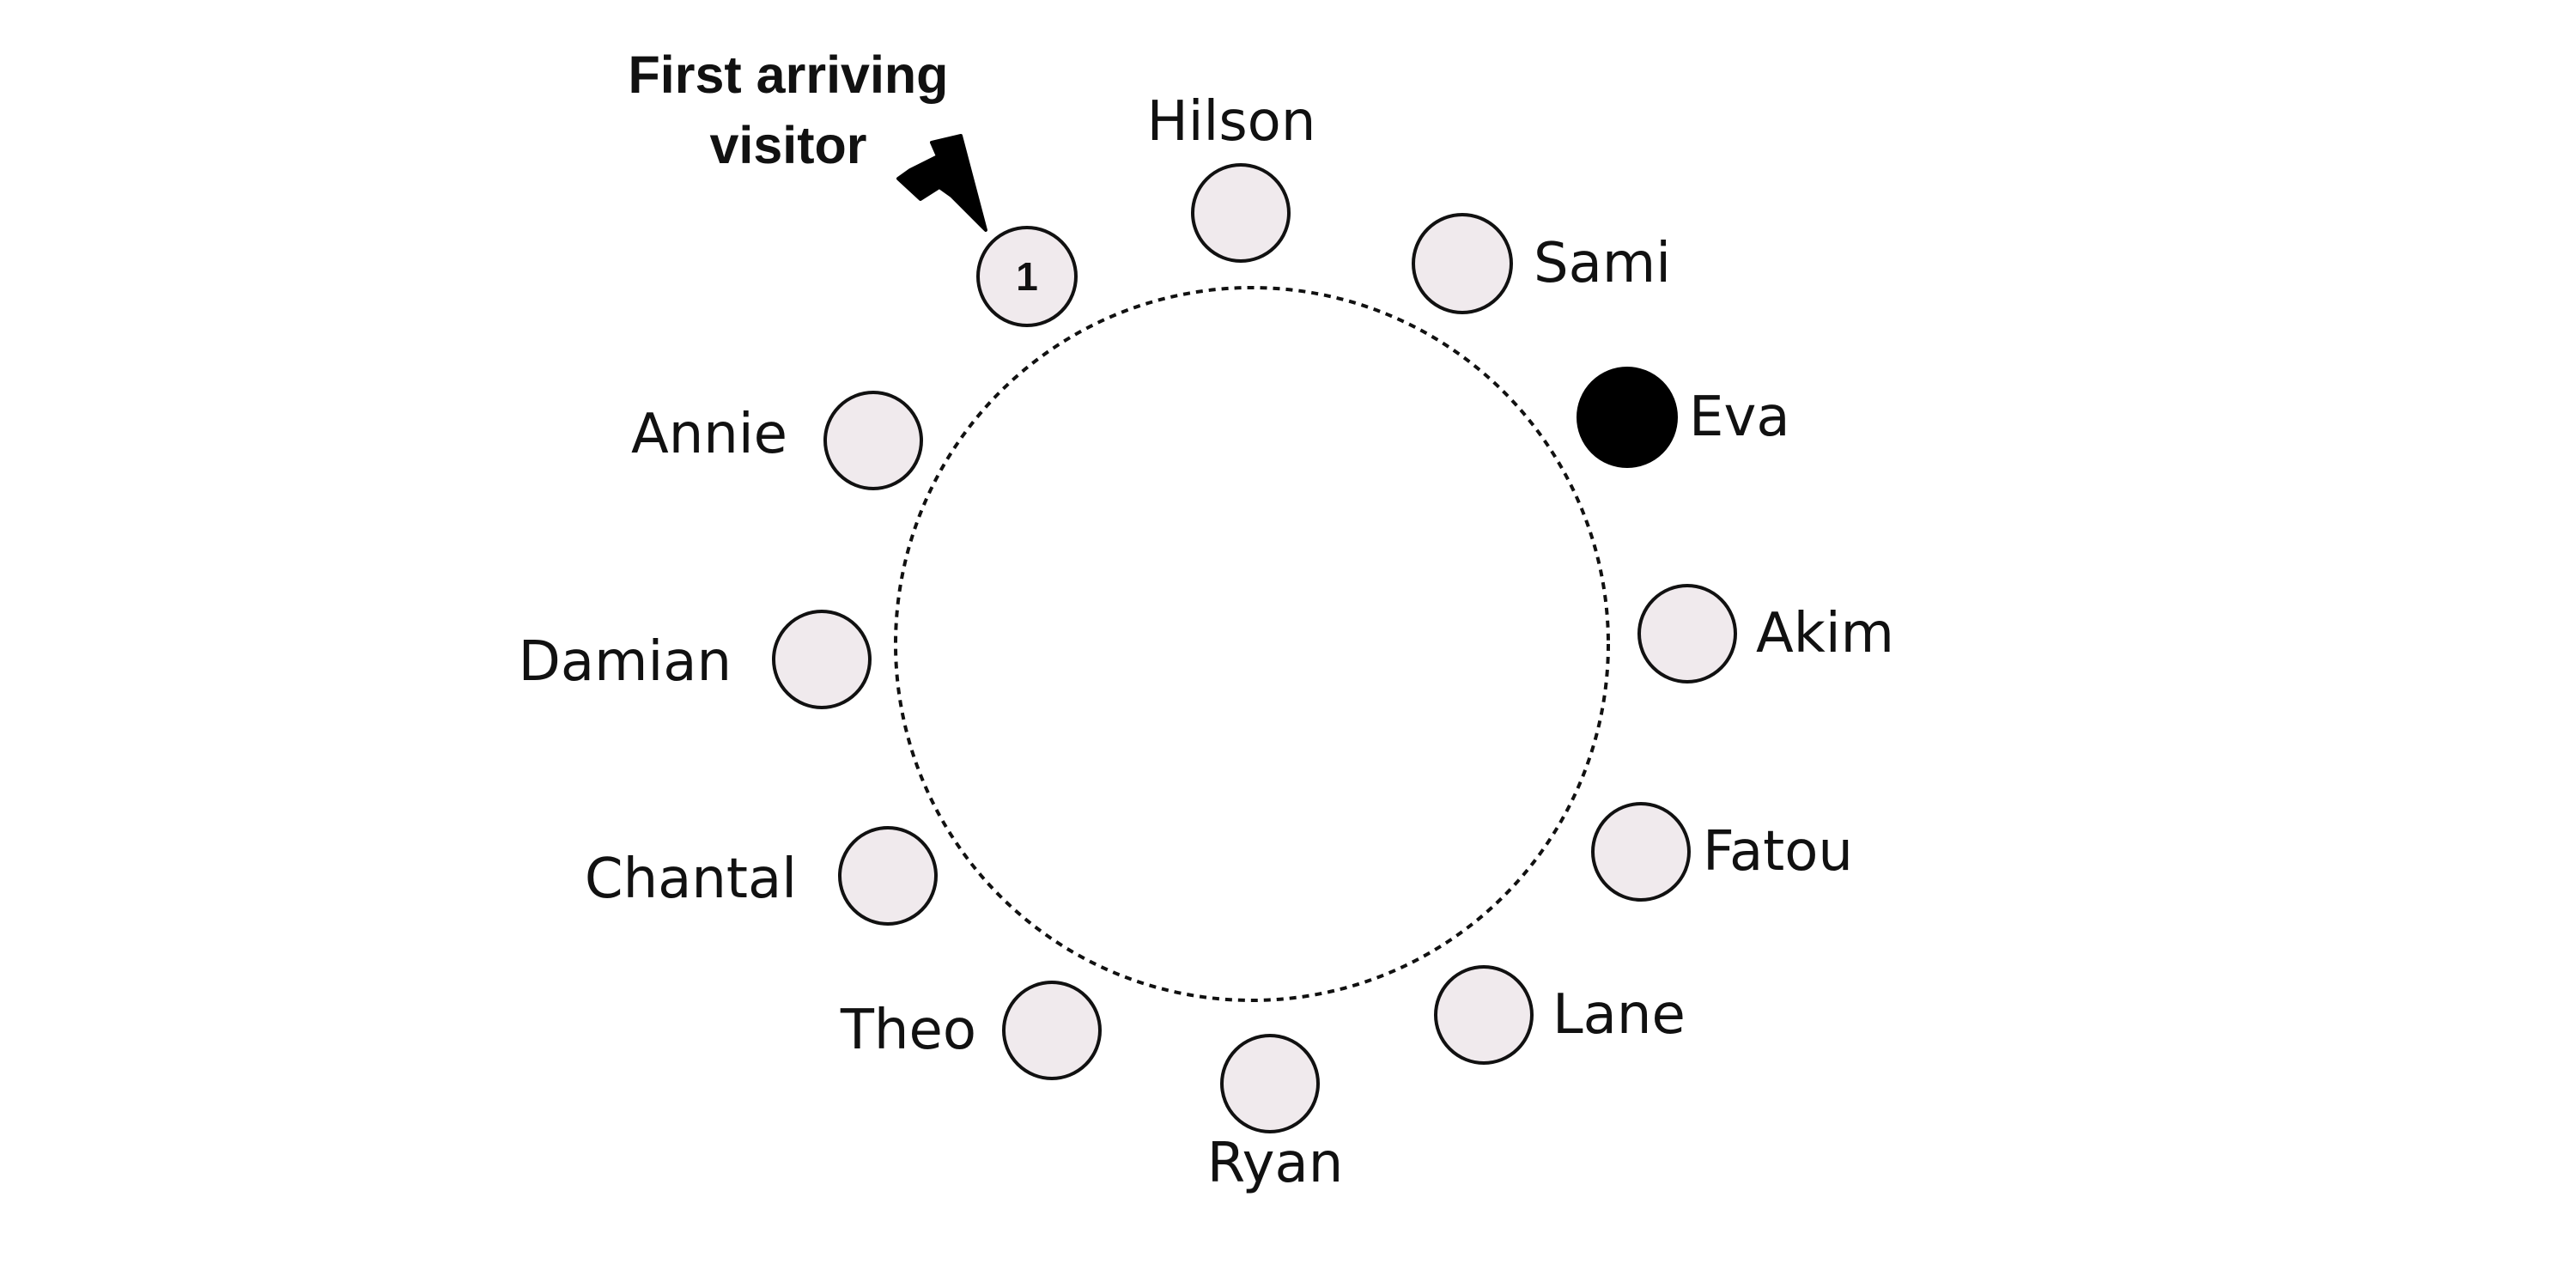 The height and width of the screenshot is (1288, 2576). Describe the element at coordinates (1683, 418) in the screenshot. I see `seat-eva: Eva` at that location.